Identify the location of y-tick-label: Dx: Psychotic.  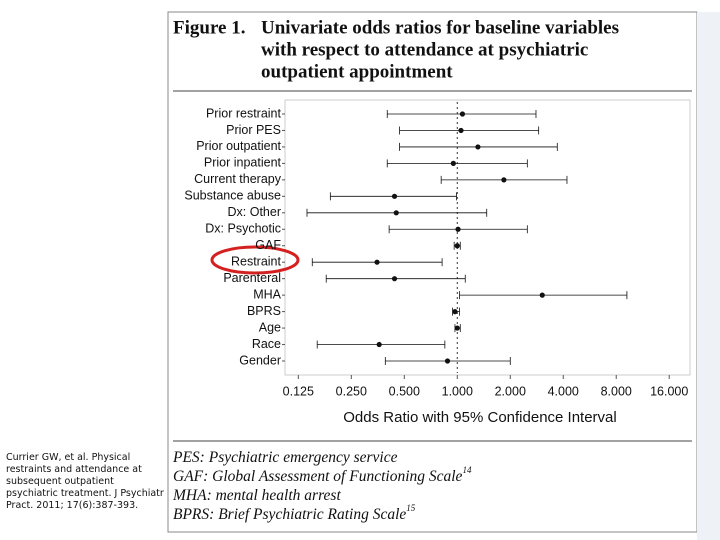
(243, 229).